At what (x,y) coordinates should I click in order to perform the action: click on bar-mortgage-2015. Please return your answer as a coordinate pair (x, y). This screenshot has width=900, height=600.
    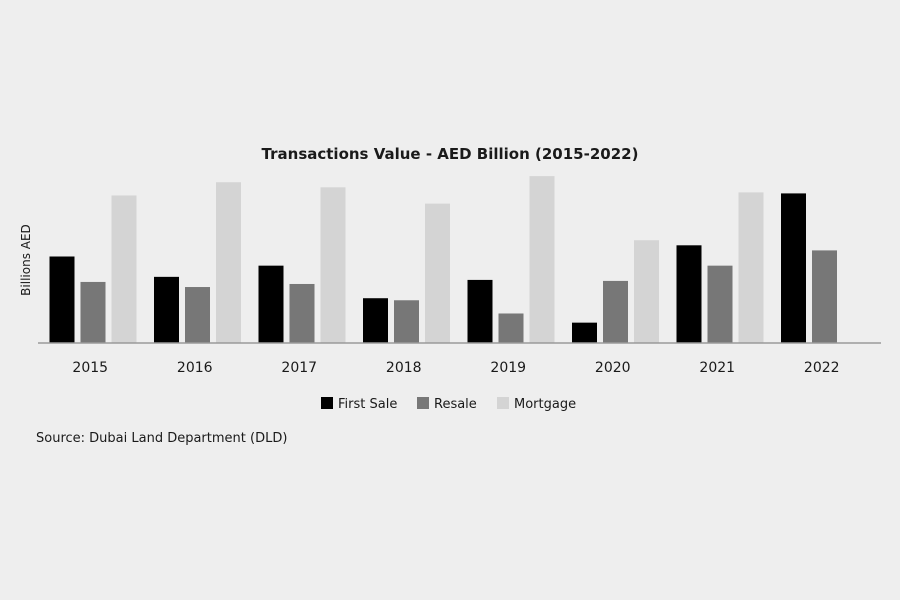
    Looking at the image, I should click on (124, 269).